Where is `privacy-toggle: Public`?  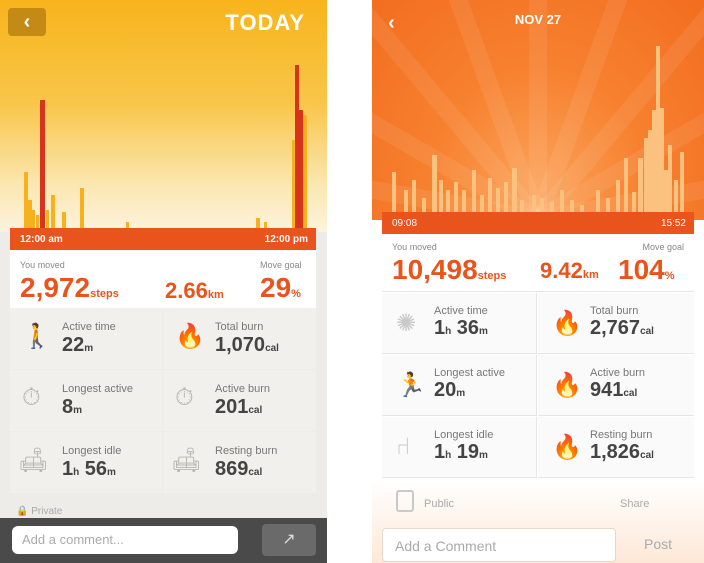
privacy-toggle: Public is located at coordinates (439, 504).